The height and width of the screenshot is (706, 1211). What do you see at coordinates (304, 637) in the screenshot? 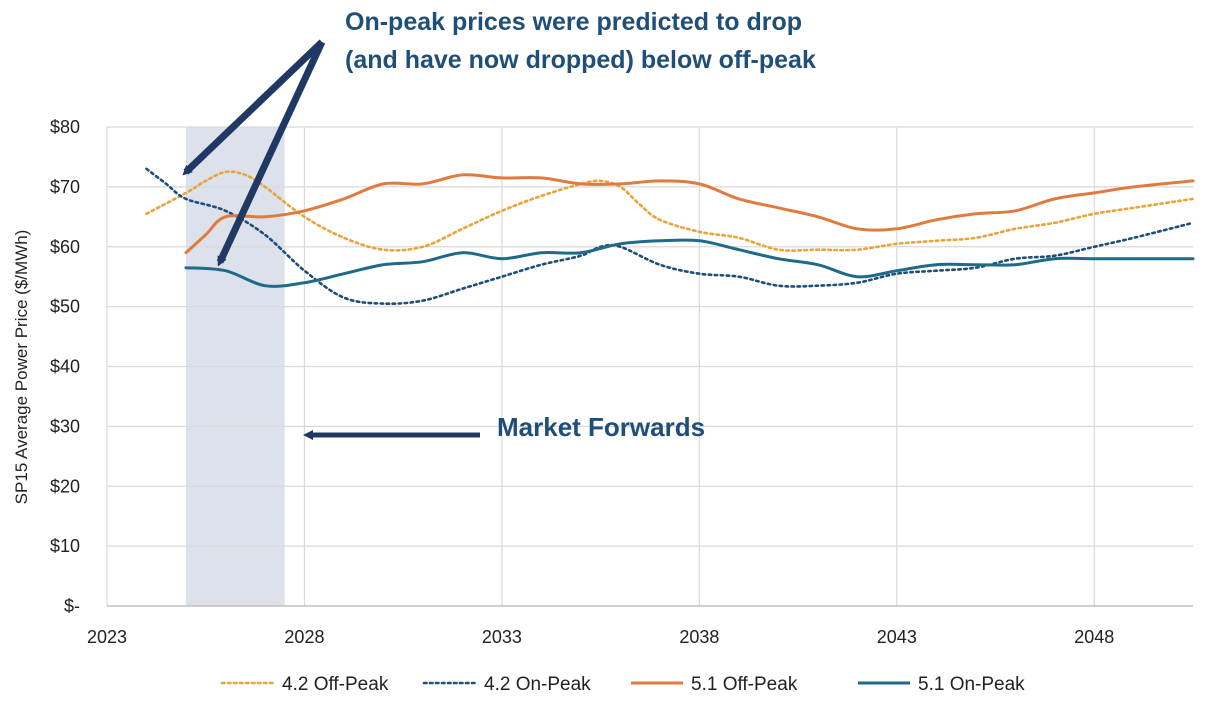
I see `x-tick-label-2028: 2028` at bounding box center [304, 637].